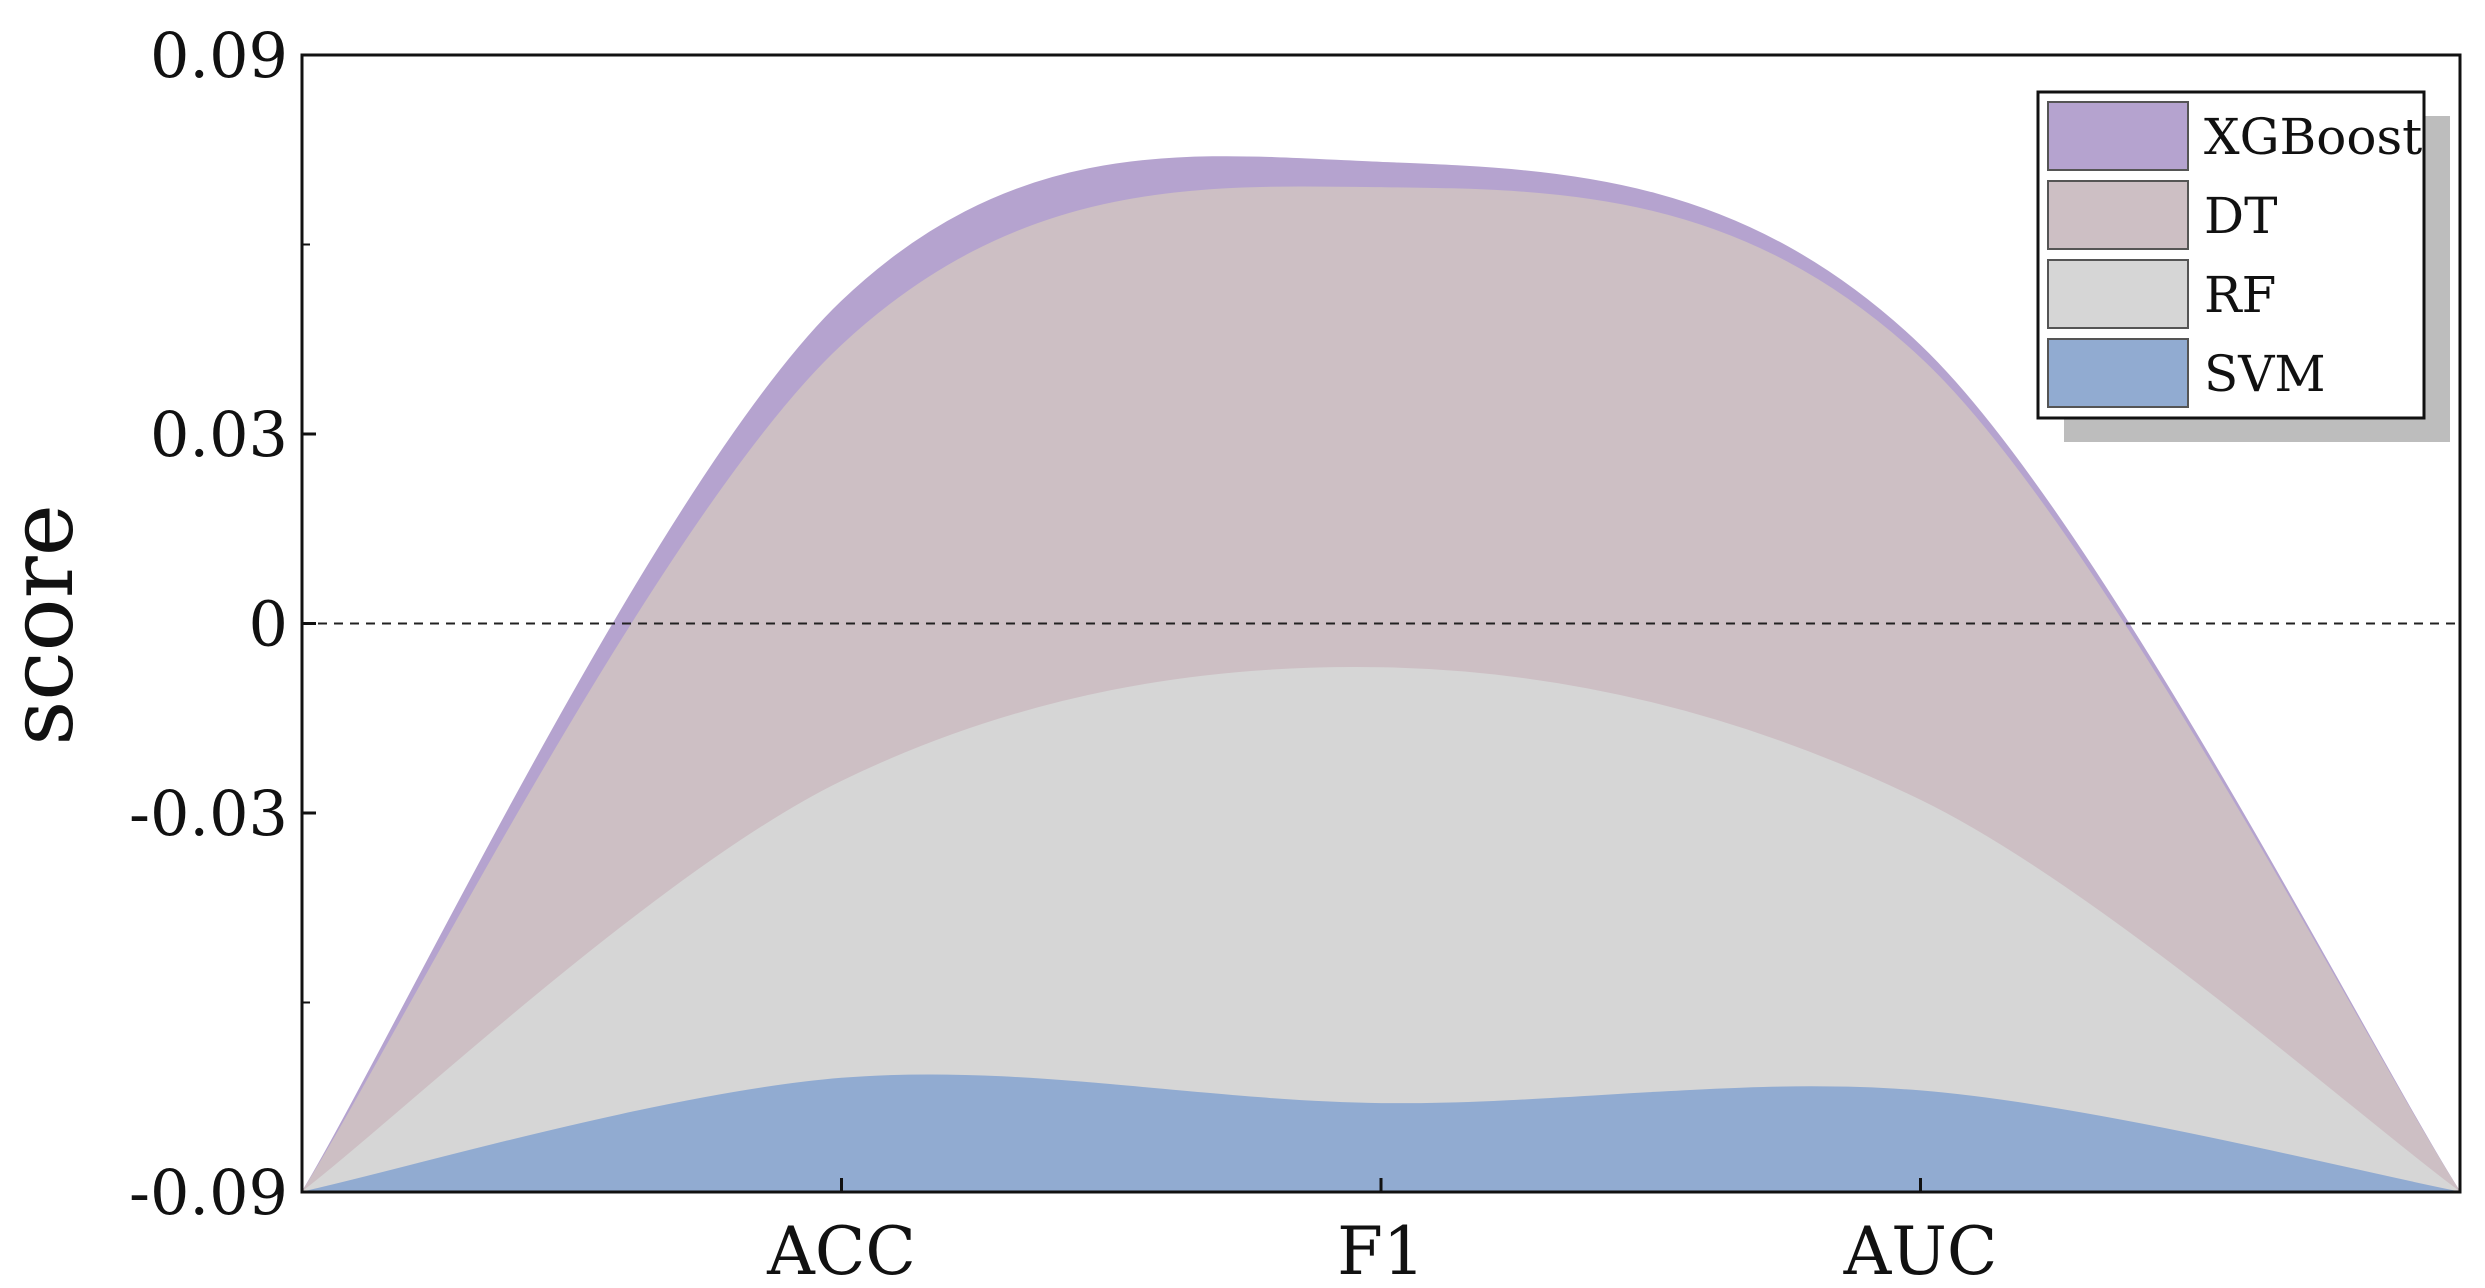 This screenshot has width=2485, height=1288. I want to click on y-tick-label: -0.03, so click(208, 813).